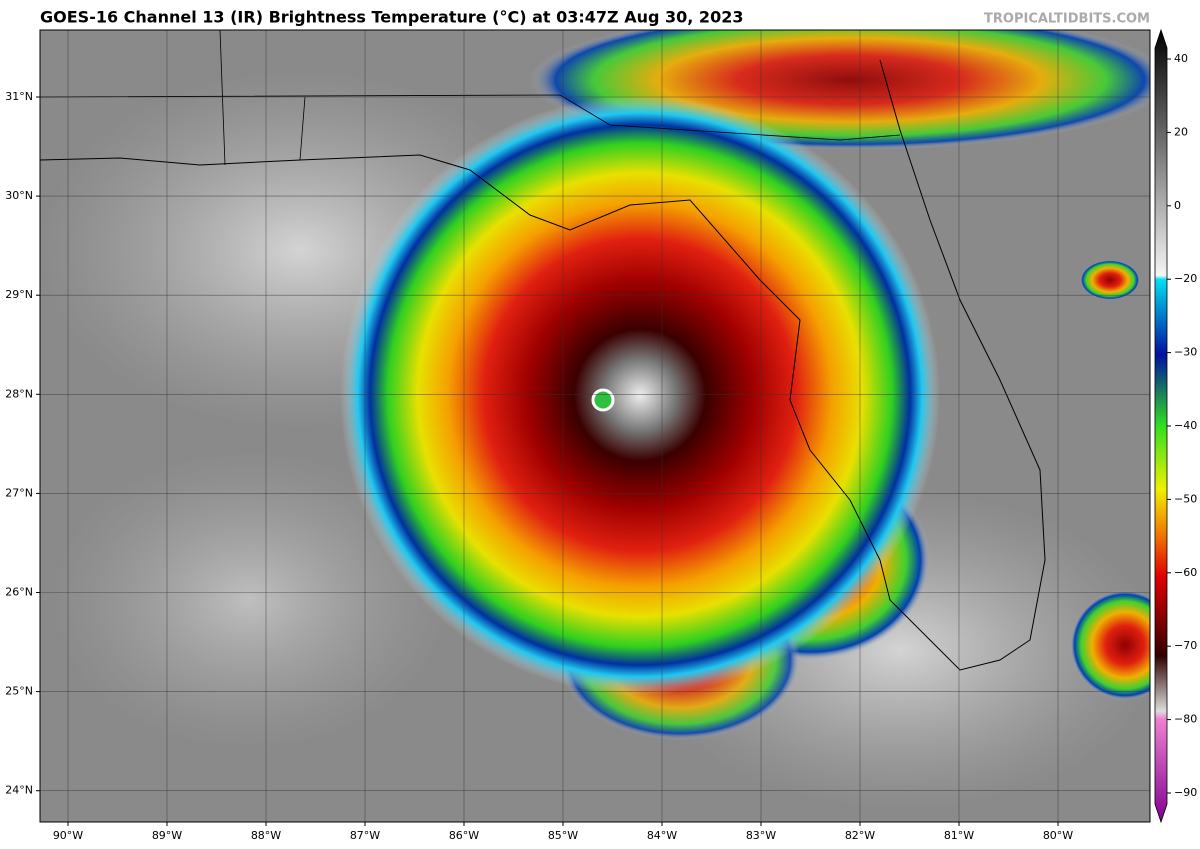 This screenshot has width=1200, height=849. Describe the element at coordinates (662, 835) in the screenshot. I see `lon-label: 84°W` at that location.